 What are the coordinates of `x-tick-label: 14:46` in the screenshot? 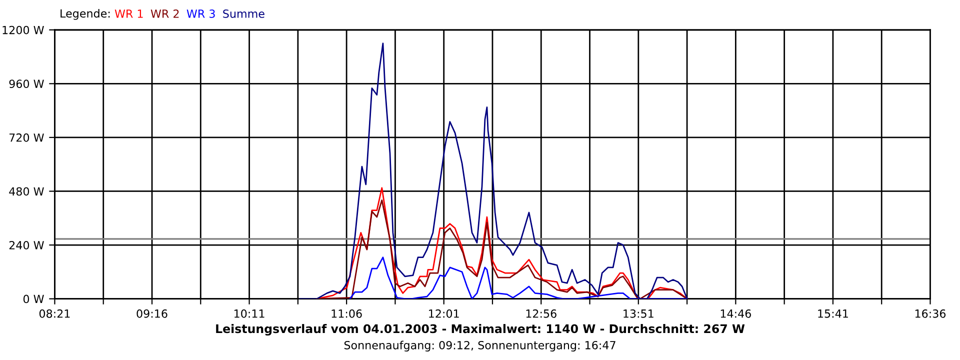 It's located at (735, 313).